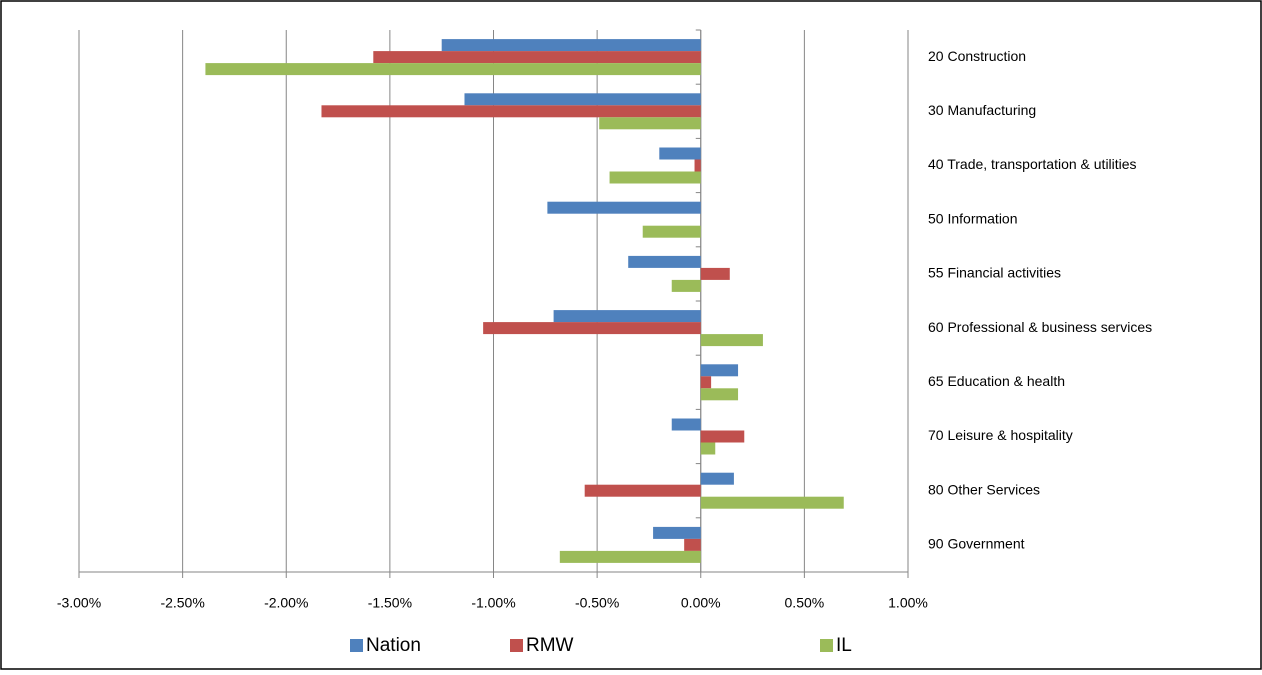 The height and width of the screenshot is (675, 1262). What do you see at coordinates (977, 56) in the screenshot?
I see `category-label: 20 Construction` at bounding box center [977, 56].